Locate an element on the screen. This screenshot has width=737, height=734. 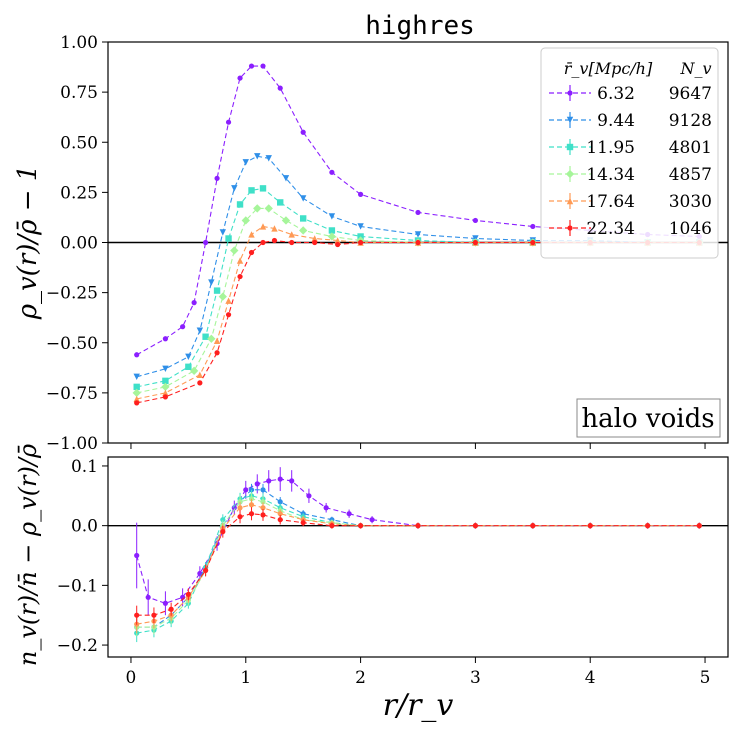
bottom-xtick-label: 2 is located at coordinates (360, 678).